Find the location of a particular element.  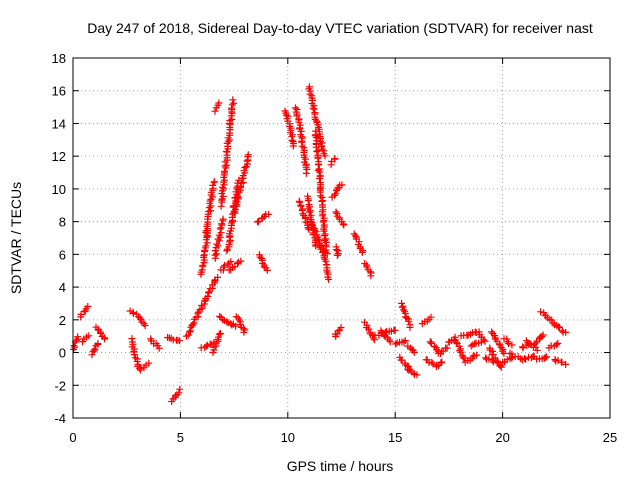

x-tick-label: 5 is located at coordinates (180, 437).